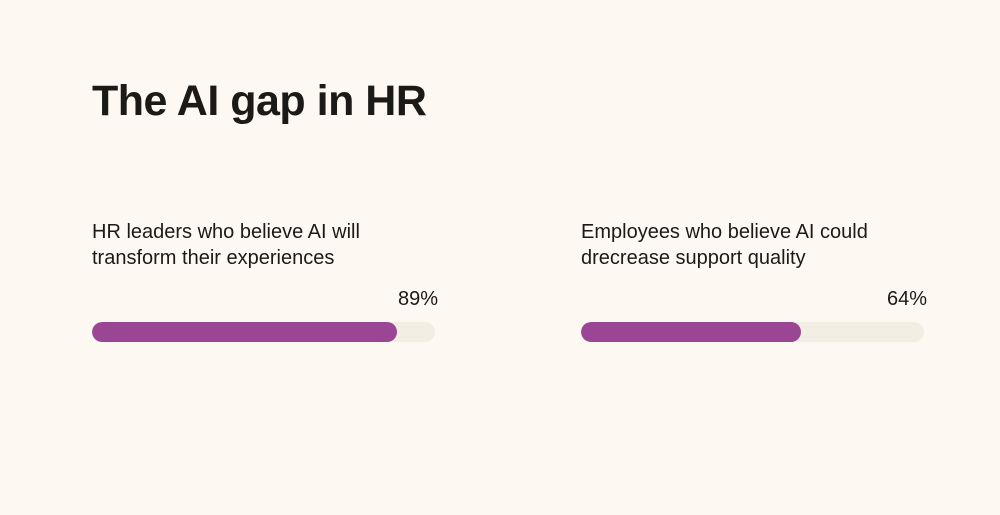 Image resolution: width=1000 pixels, height=515 pixels. I want to click on stat-value-label: 89%, so click(417, 299).